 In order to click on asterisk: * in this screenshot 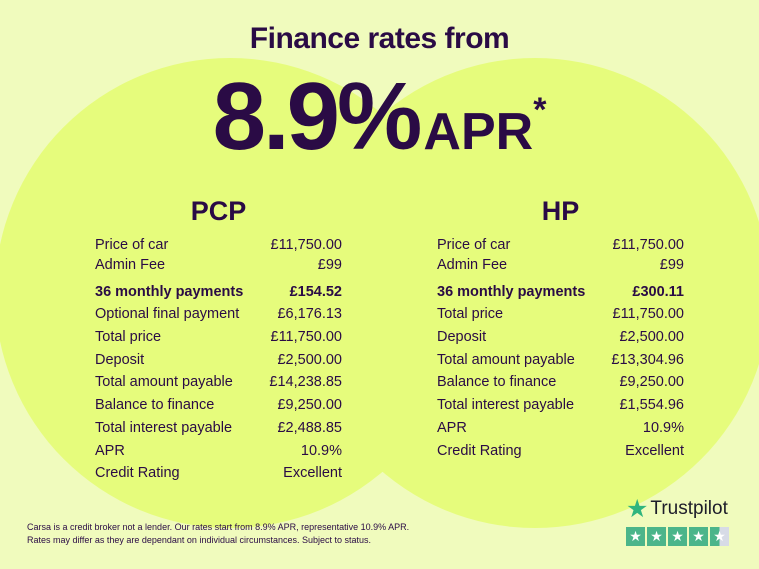, I will do `click(540, 110)`.